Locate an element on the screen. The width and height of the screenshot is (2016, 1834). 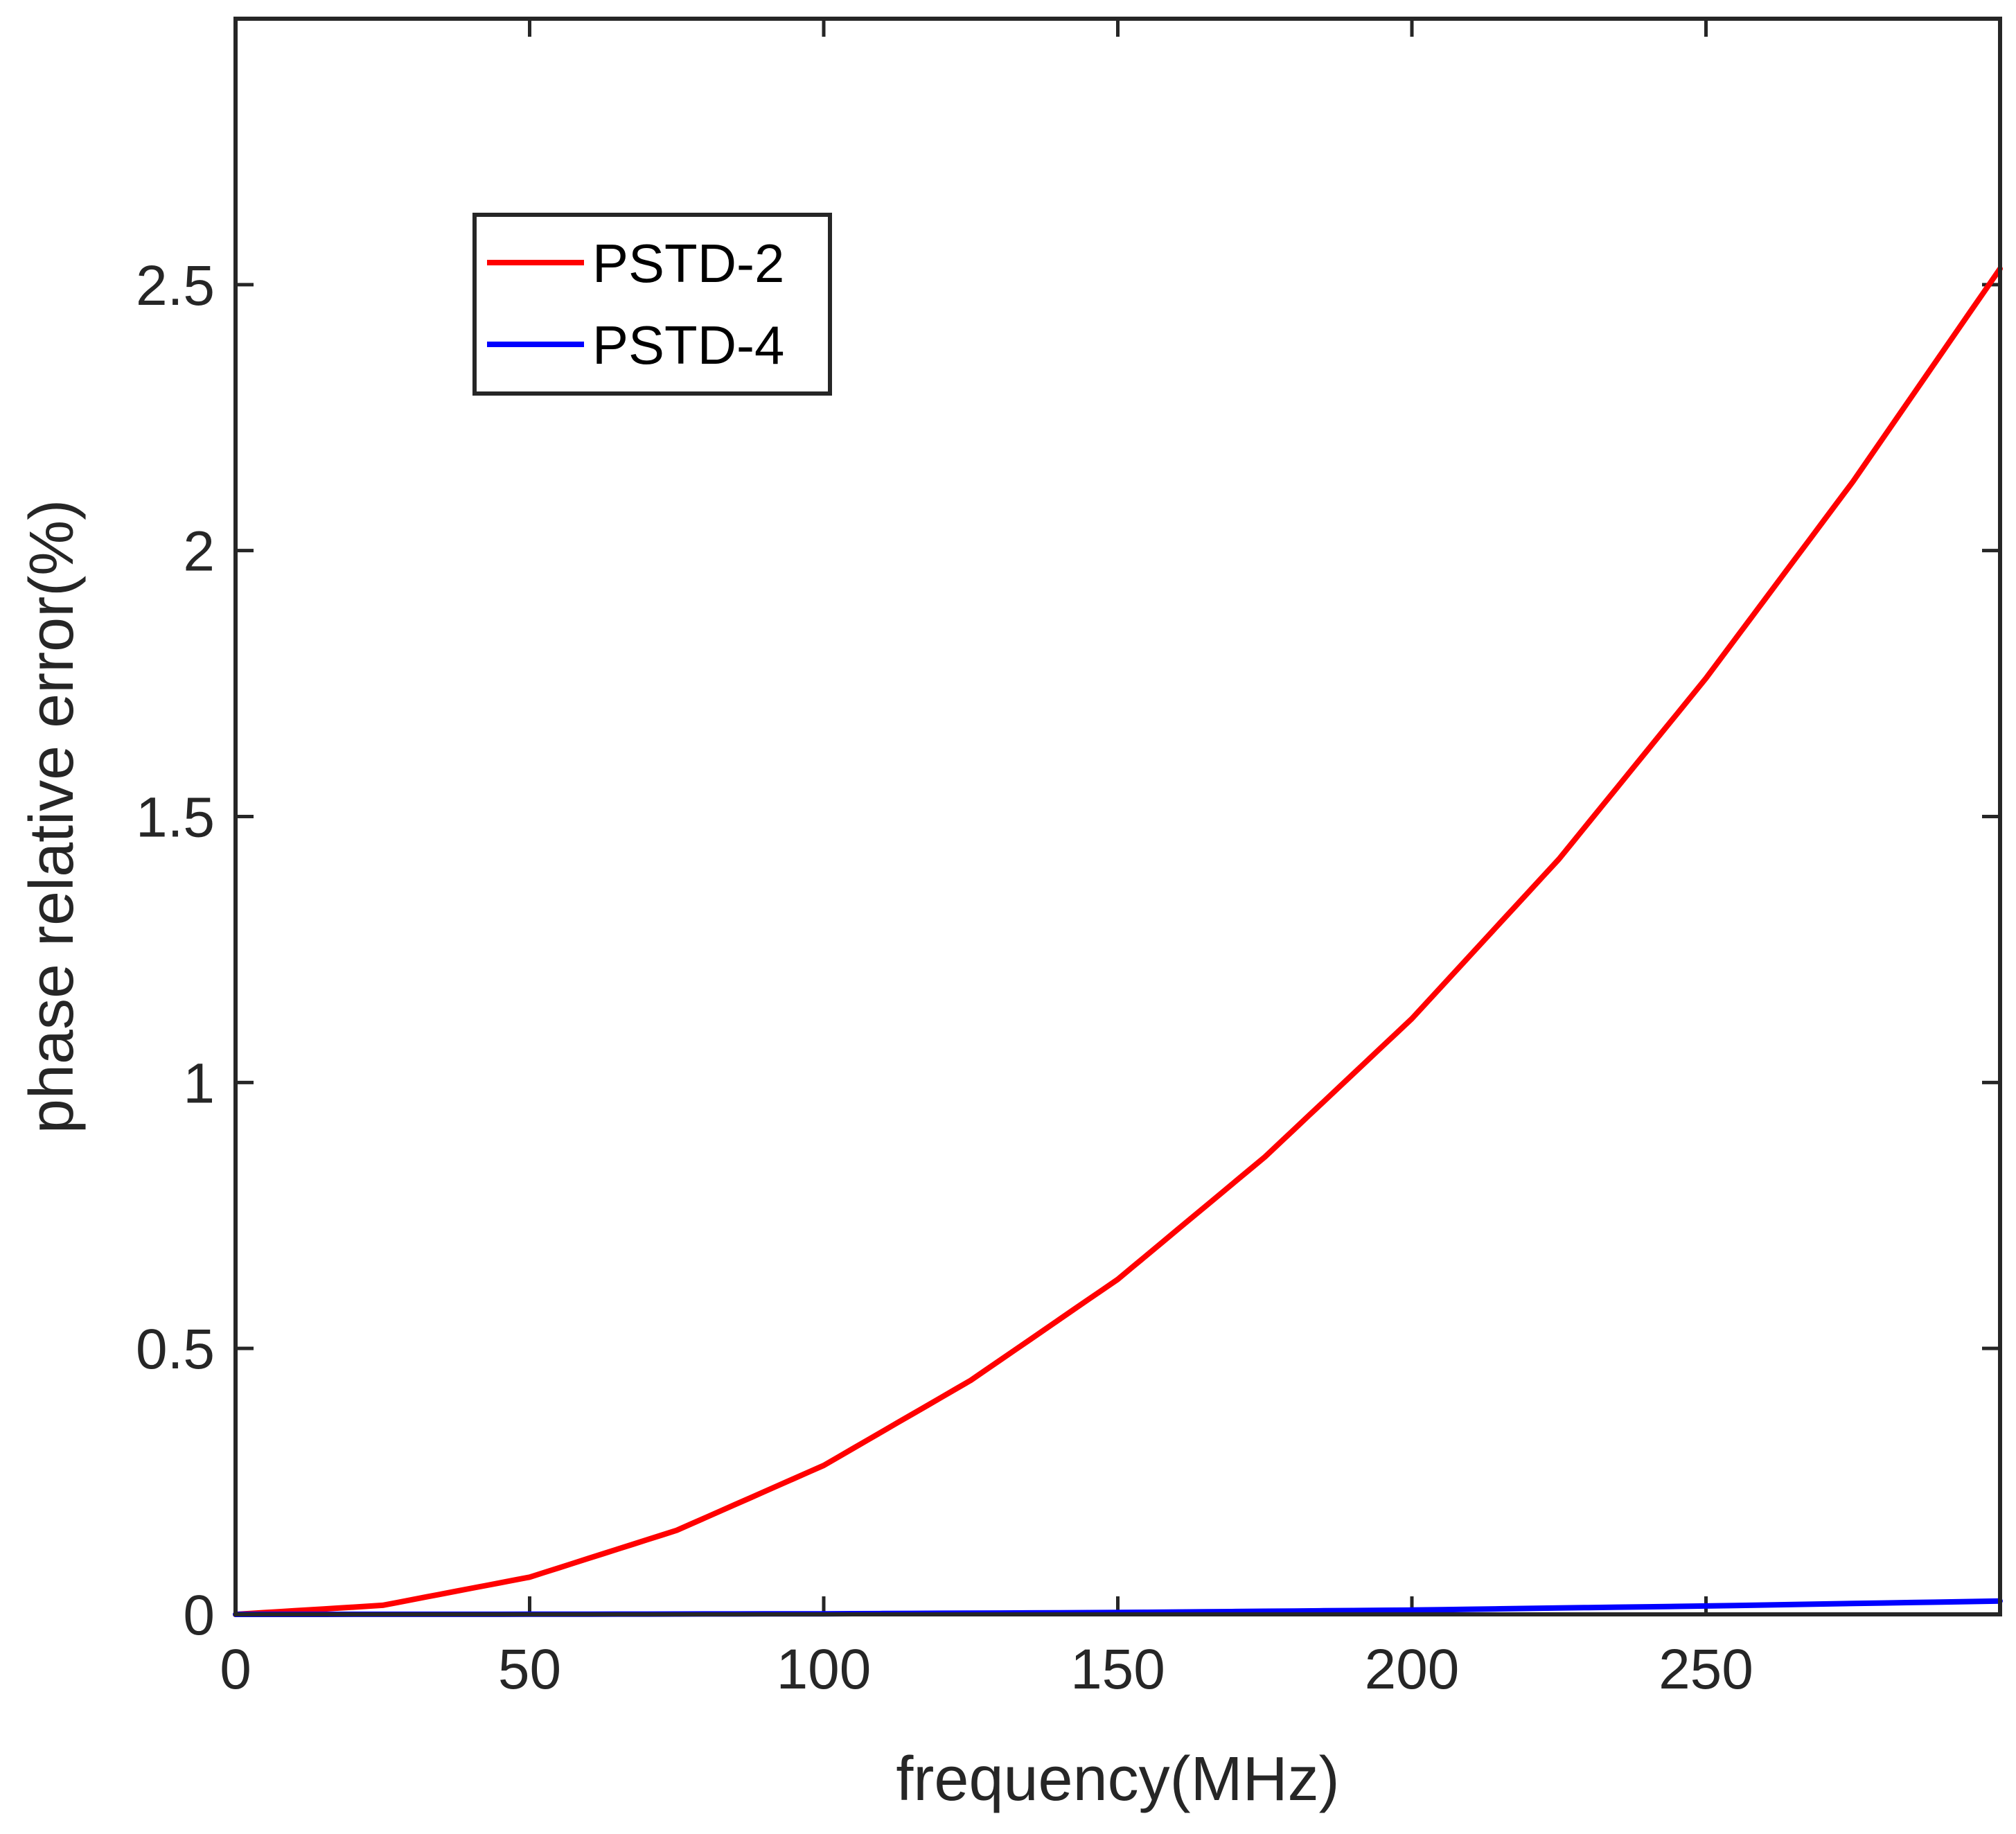
y-tick-label: 2 is located at coordinates (199, 551).